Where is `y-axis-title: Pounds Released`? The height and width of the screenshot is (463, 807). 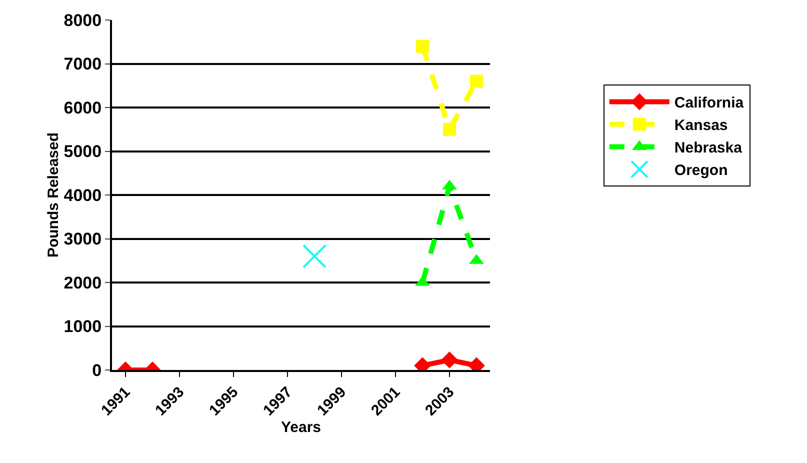 y-axis-title: Pounds Released is located at coordinates (53, 195).